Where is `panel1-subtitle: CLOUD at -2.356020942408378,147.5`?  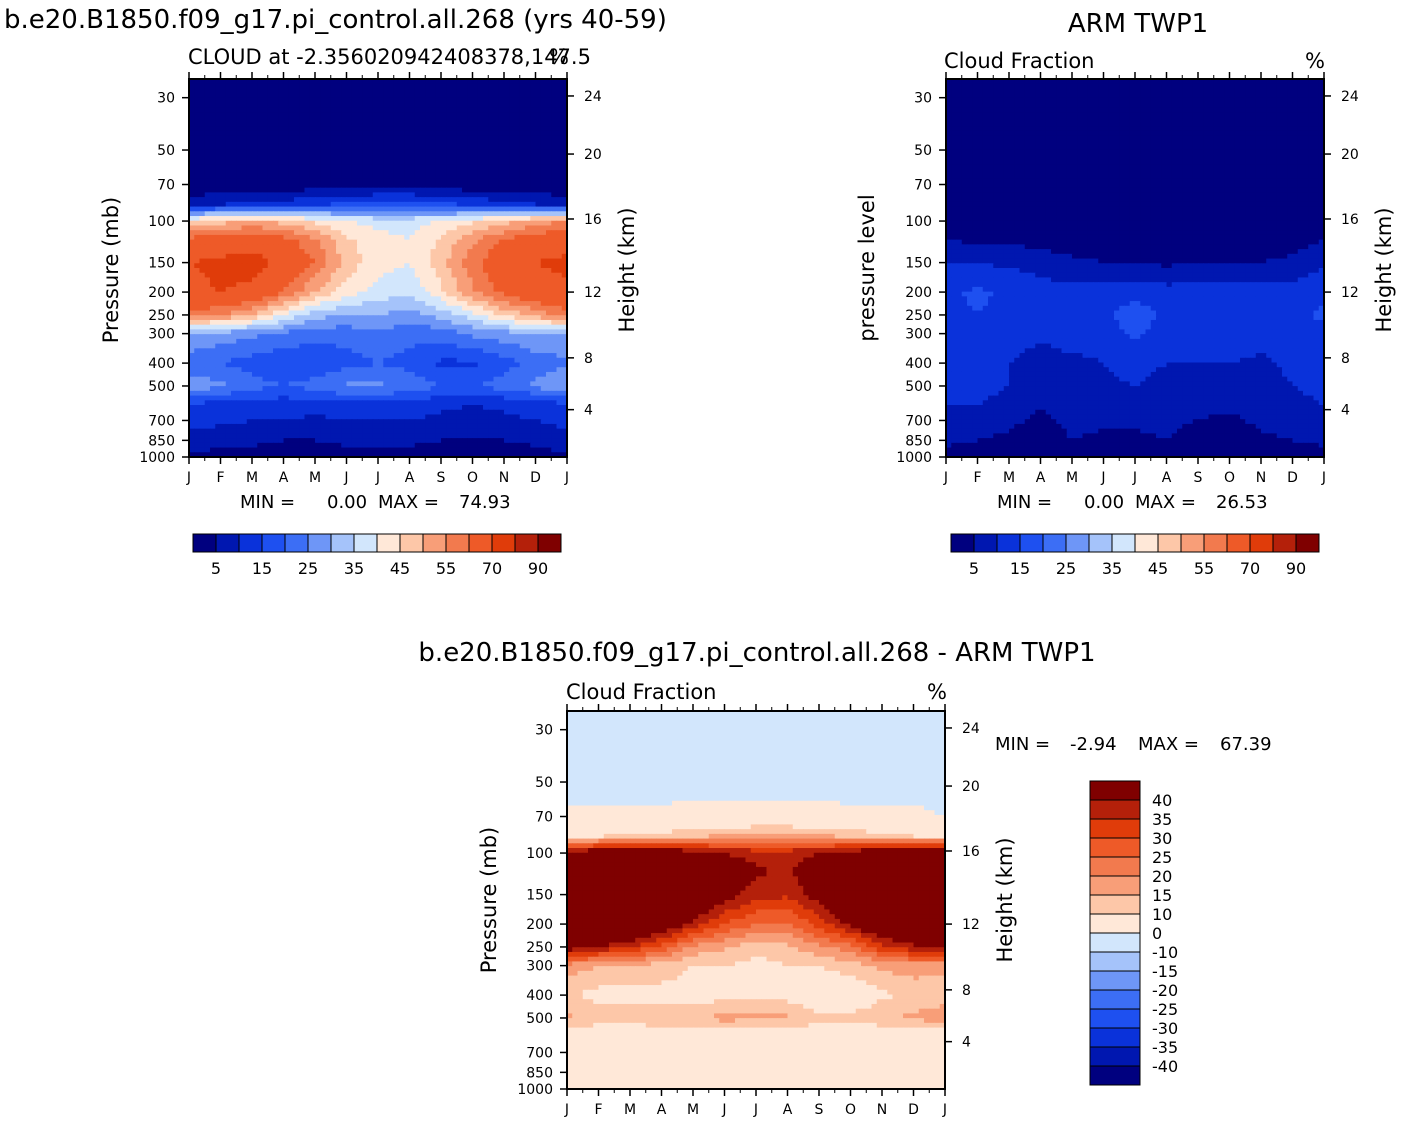
panel1-subtitle: CLOUD at -2.356020942408378,147.5 is located at coordinates (389, 57).